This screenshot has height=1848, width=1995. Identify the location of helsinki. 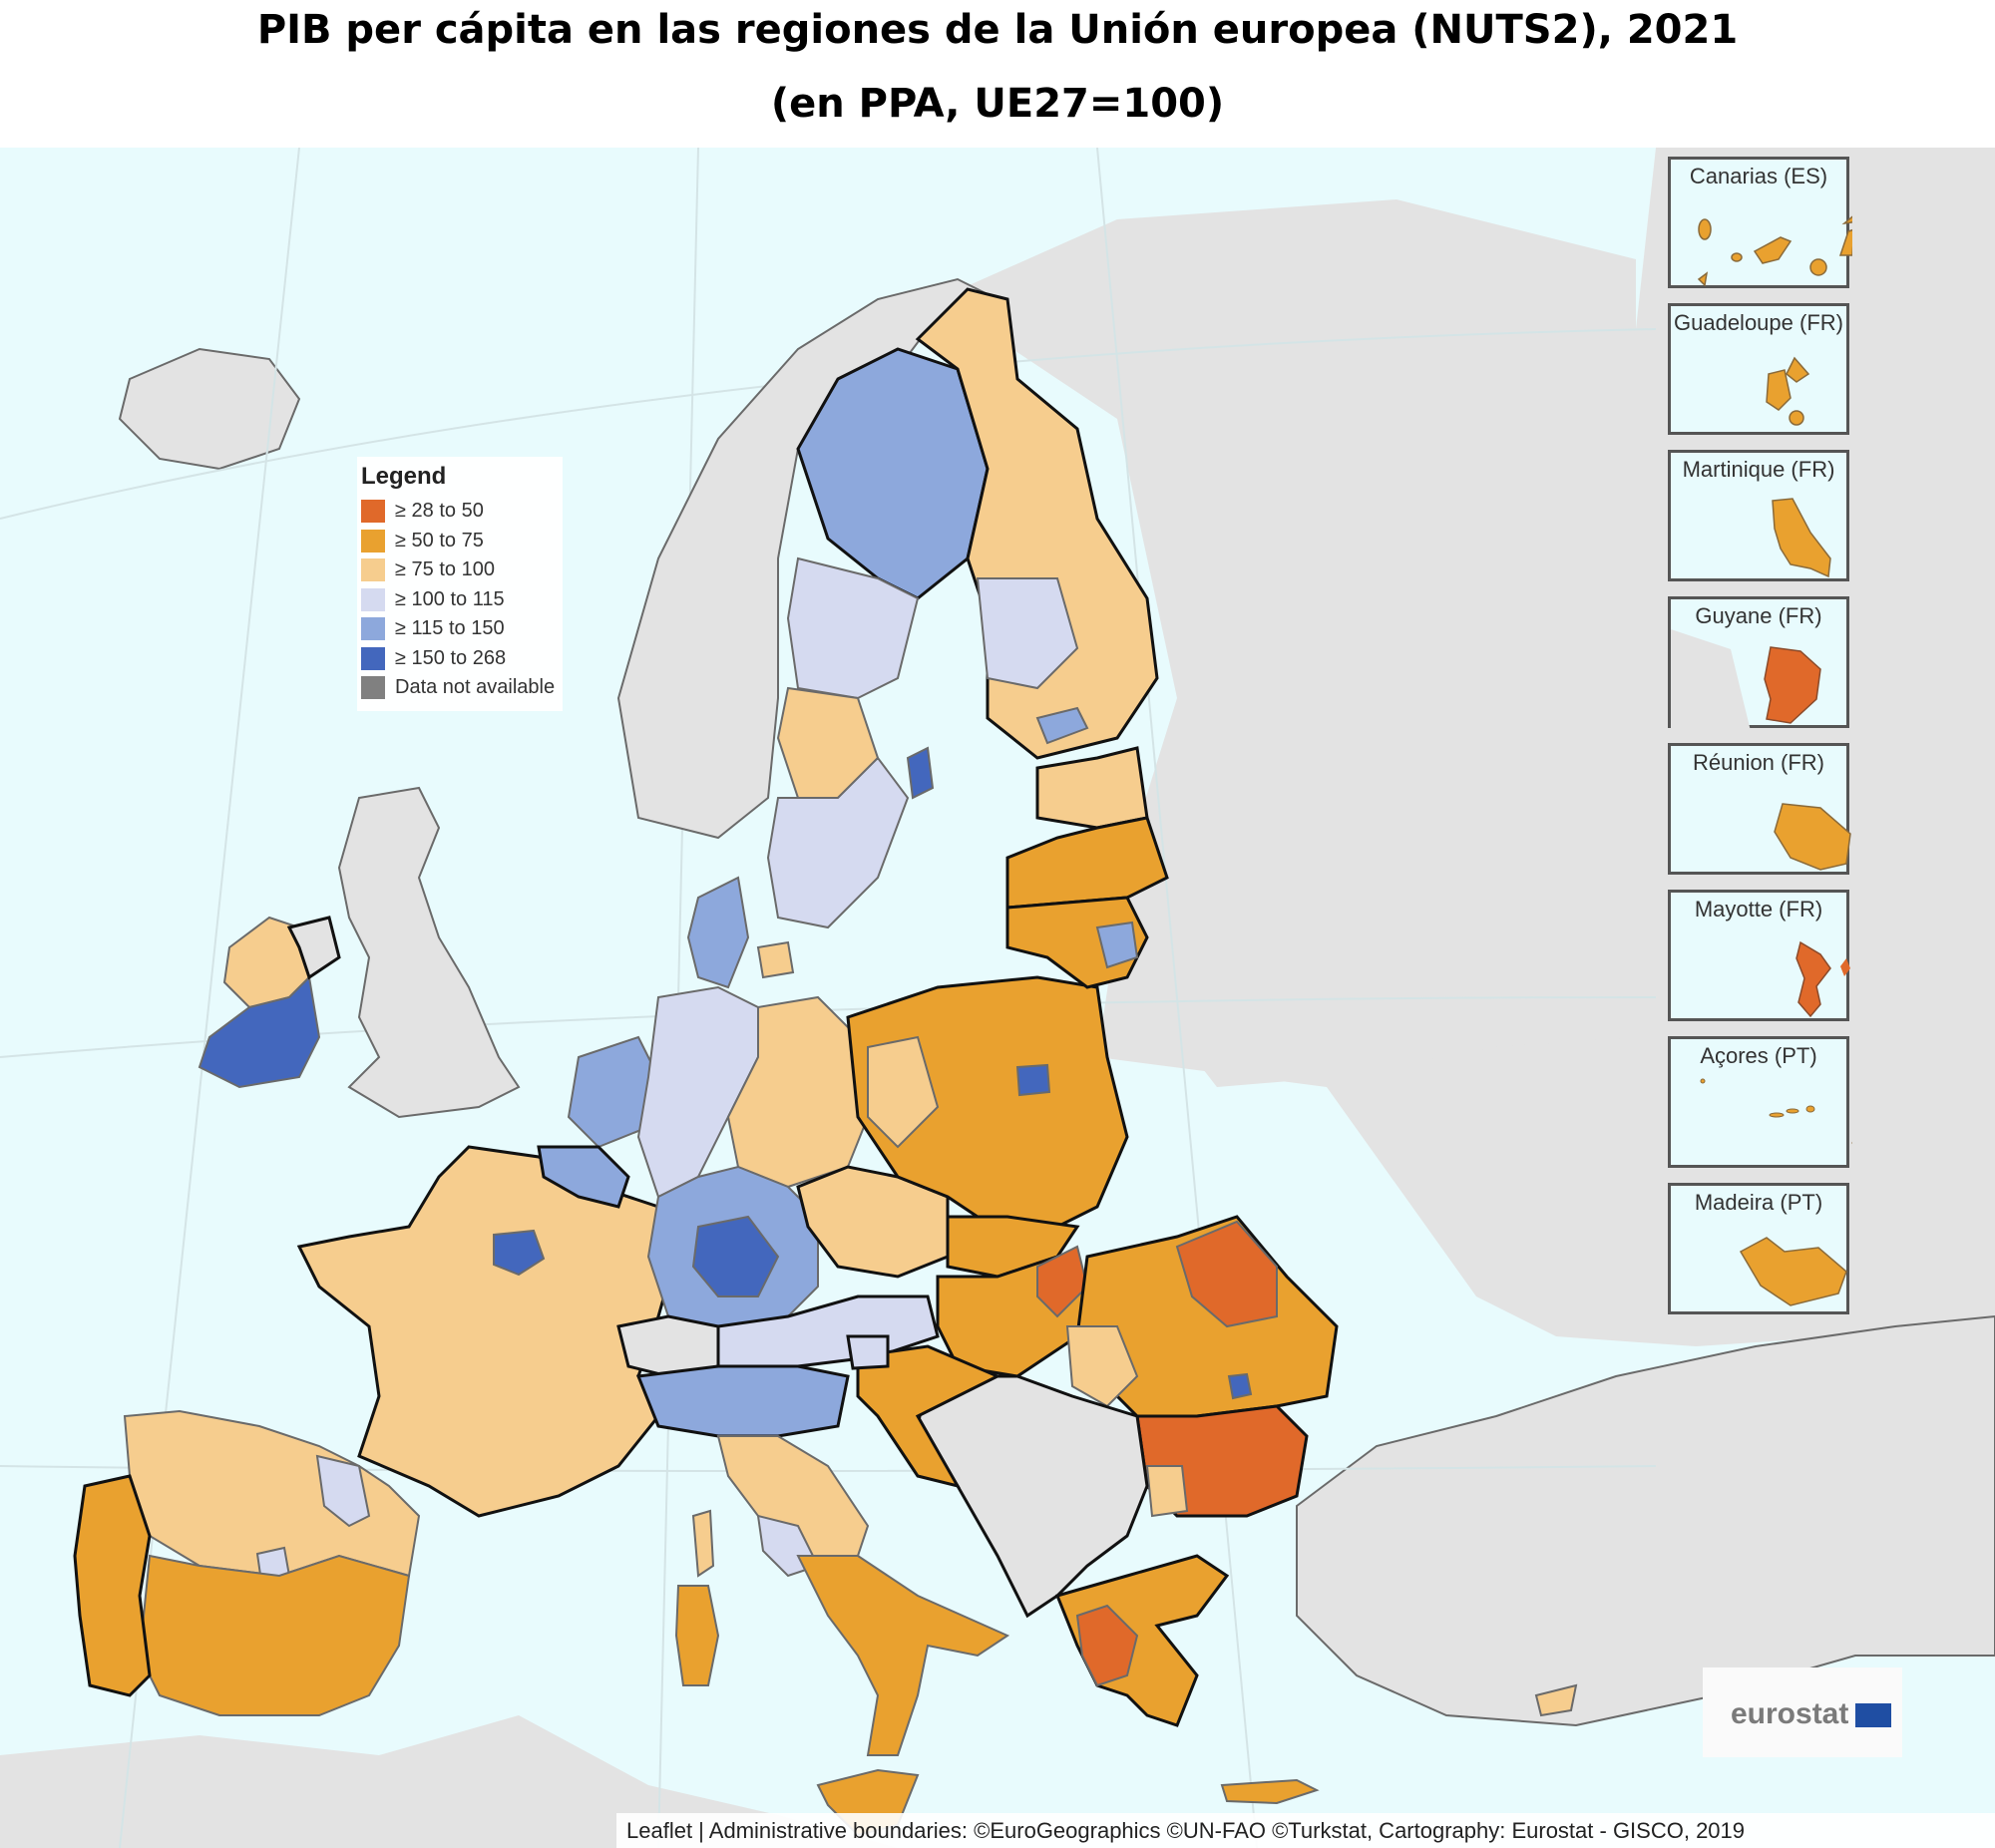
(1062, 725).